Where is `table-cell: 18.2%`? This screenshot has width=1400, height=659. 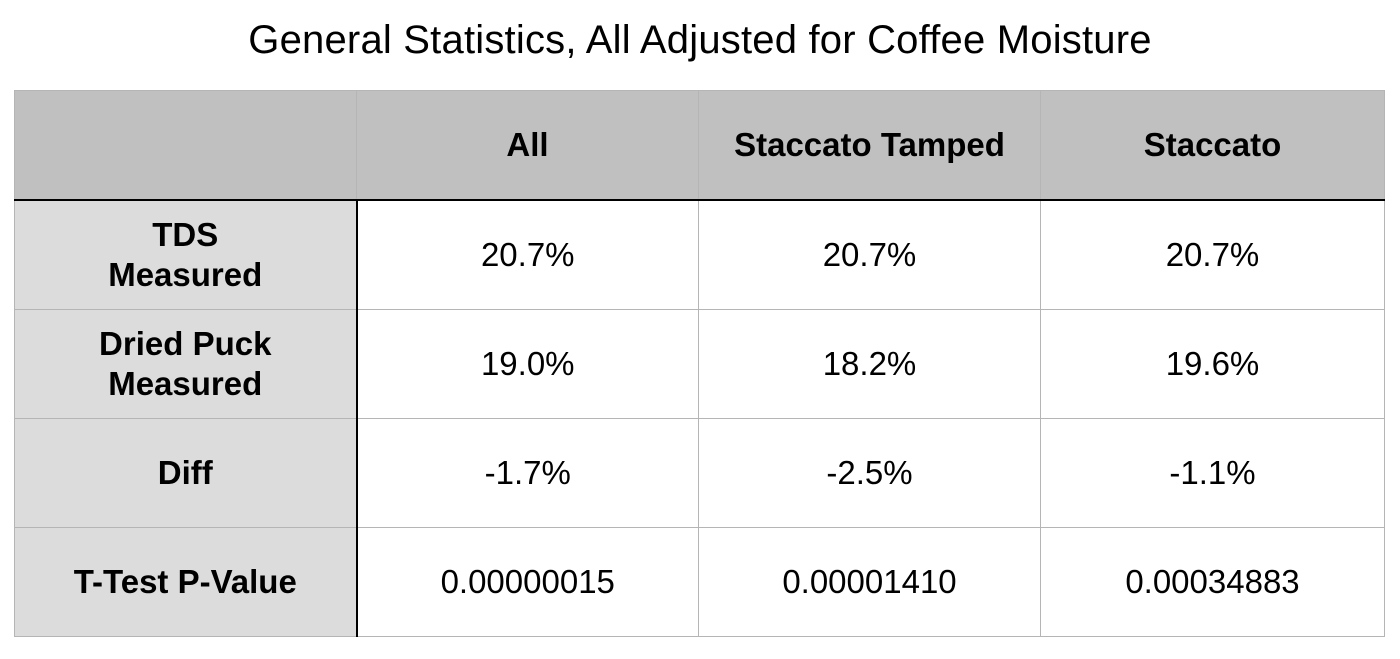
table-cell: 18.2% is located at coordinates (869, 364).